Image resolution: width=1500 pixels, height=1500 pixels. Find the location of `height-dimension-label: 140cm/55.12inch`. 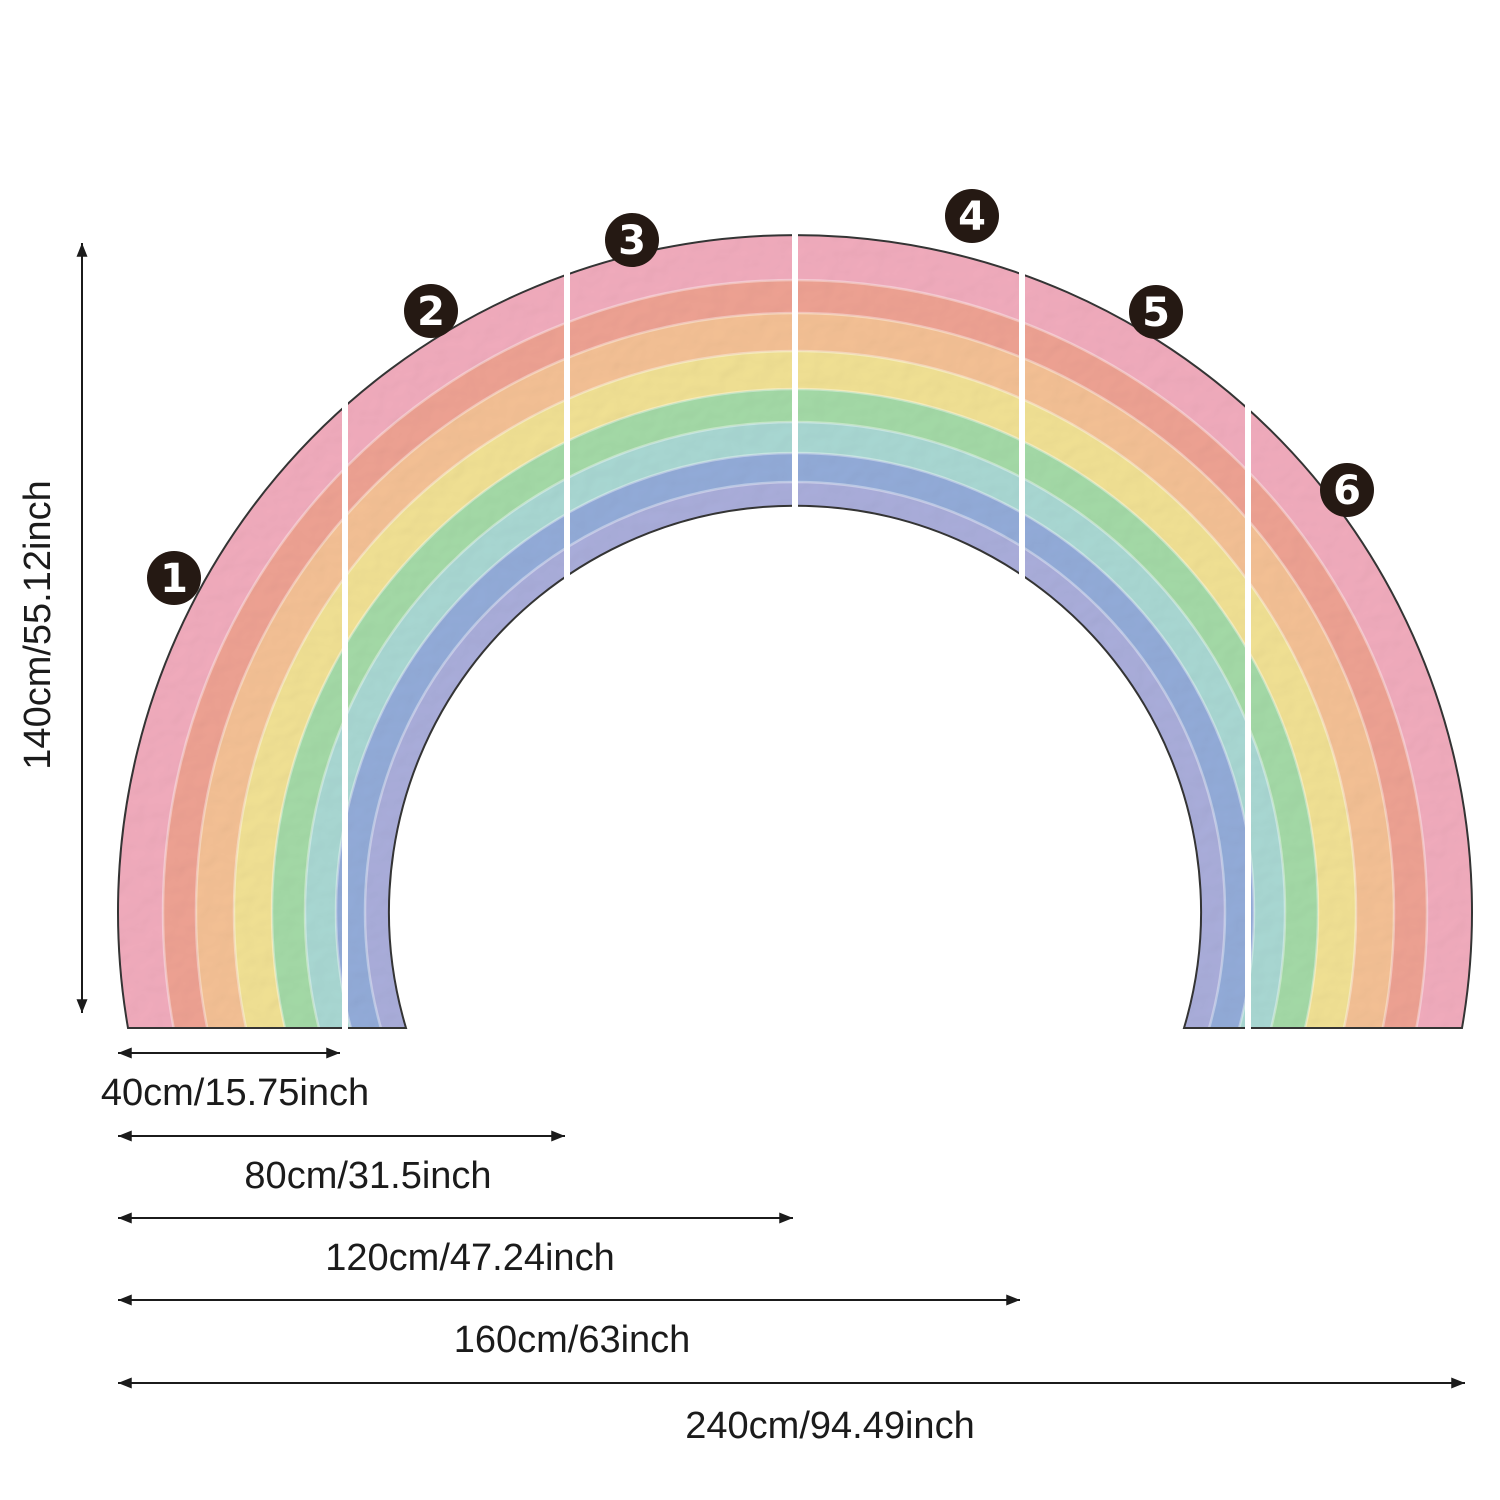

height-dimension-label: 140cm/55.12inch is located at coordinates (38, 624).